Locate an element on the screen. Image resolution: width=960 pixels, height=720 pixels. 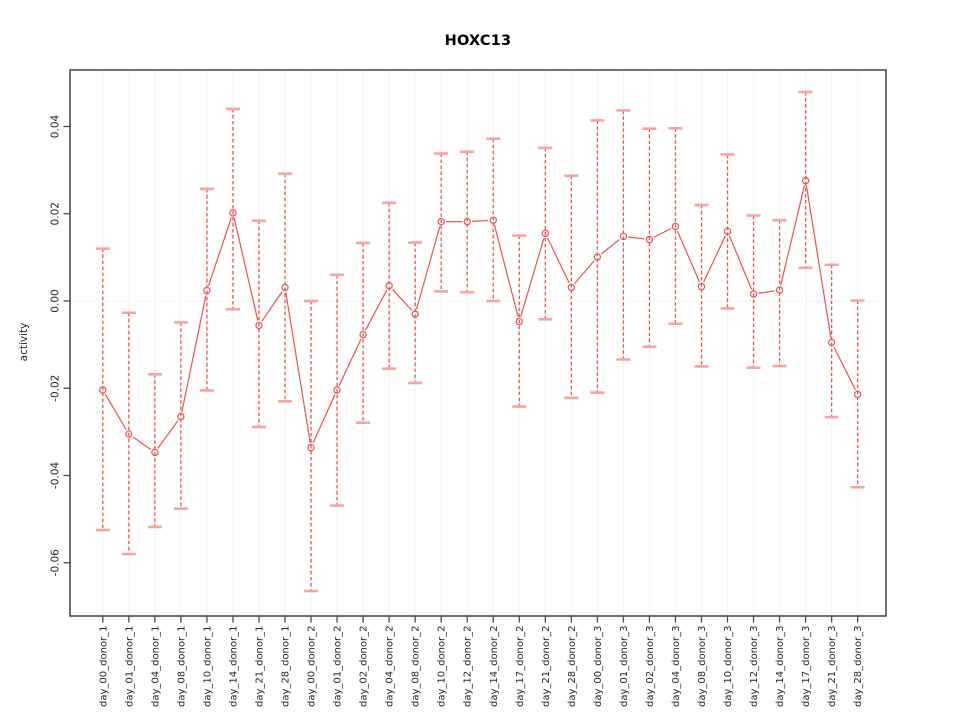
y-tick-label: 0.02 is located at coordinates (56, 213).